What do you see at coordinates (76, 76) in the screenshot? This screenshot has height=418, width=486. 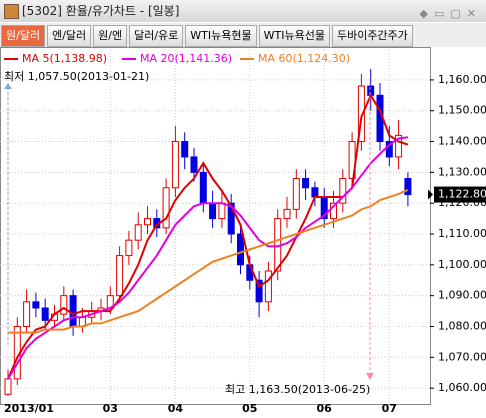 I see `low-annotation: 최저 1,057.50(2013-01-21)` at bounding box center [76, 76].